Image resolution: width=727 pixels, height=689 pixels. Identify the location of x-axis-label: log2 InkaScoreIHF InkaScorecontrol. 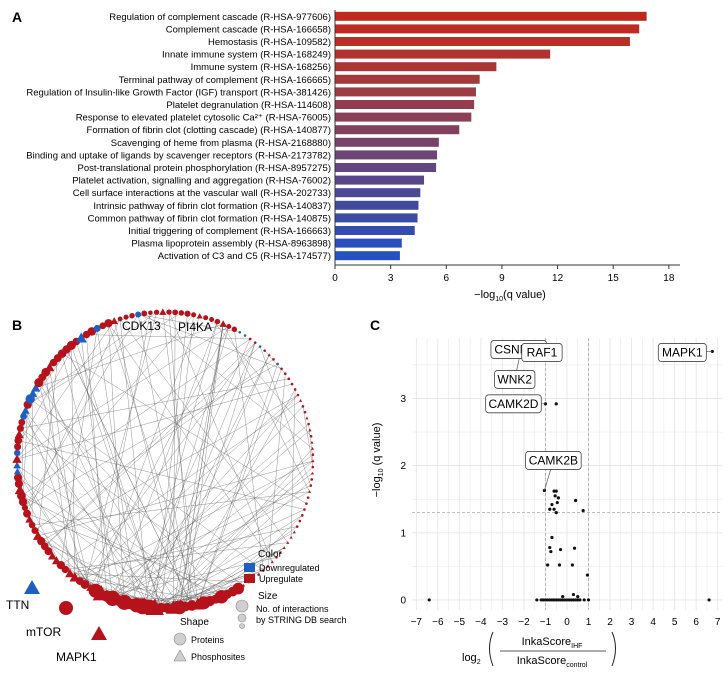
(539, 650).